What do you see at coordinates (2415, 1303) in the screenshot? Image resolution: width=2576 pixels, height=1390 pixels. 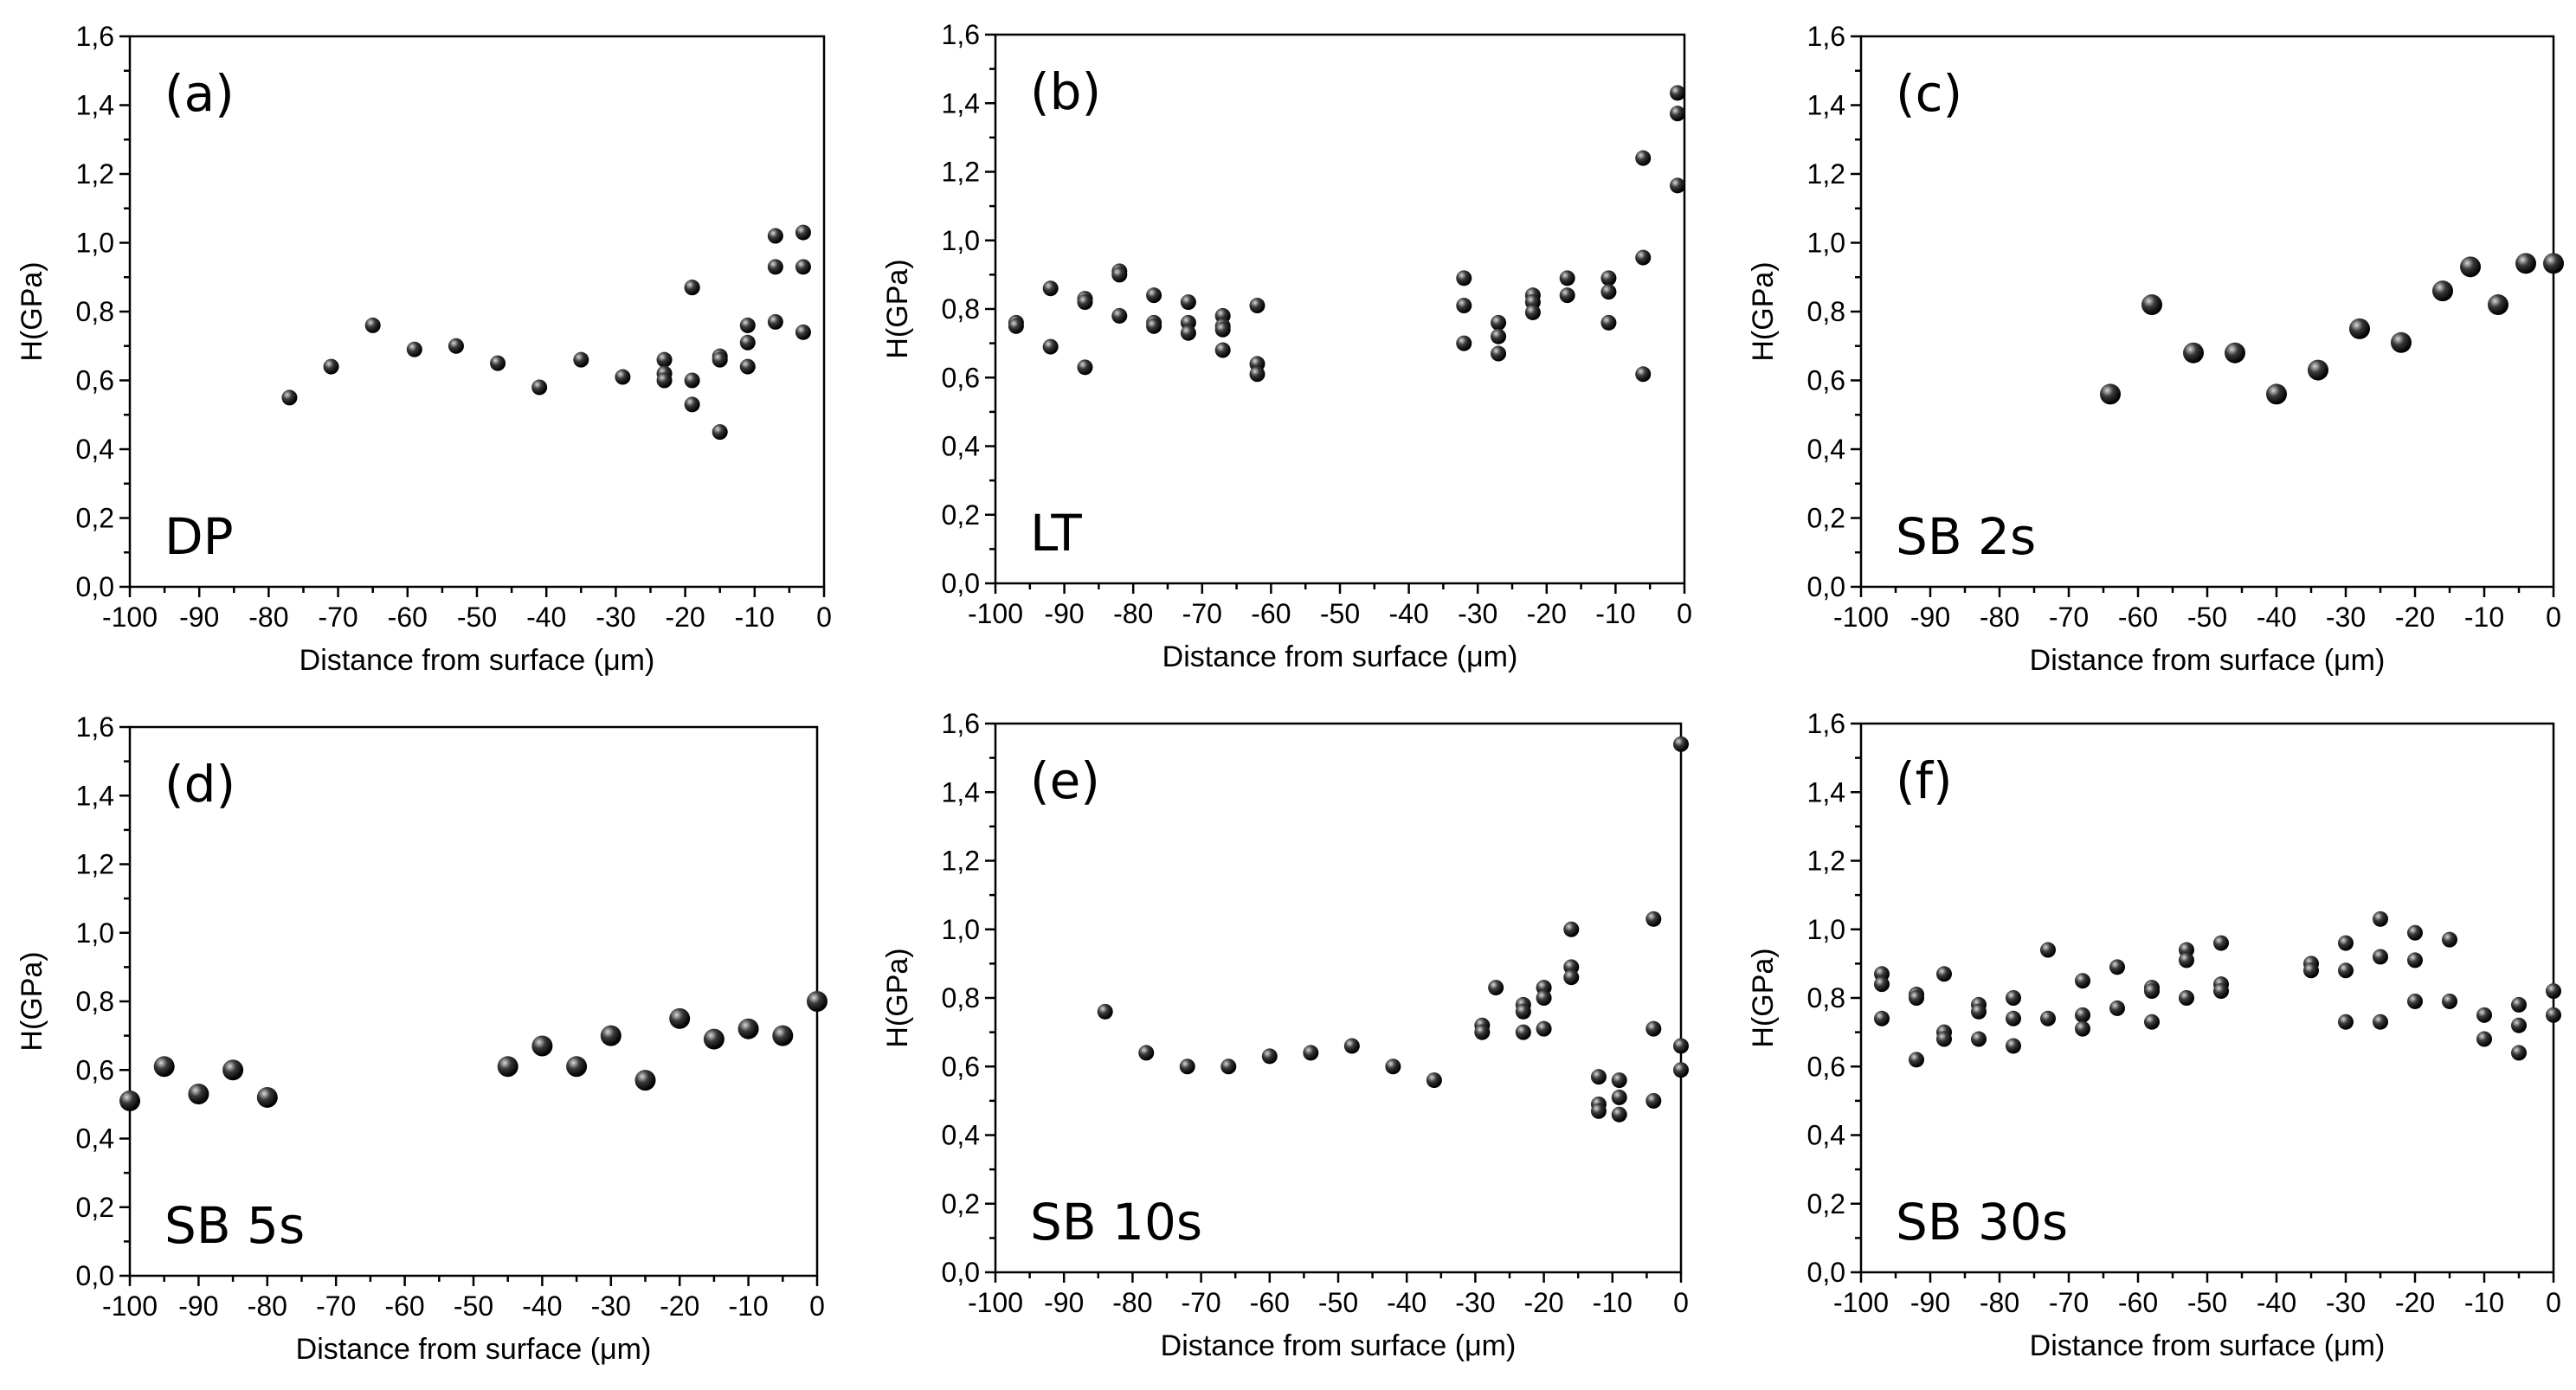 I see `x-tick-label: -20` at bounding box center [2415, 1303].